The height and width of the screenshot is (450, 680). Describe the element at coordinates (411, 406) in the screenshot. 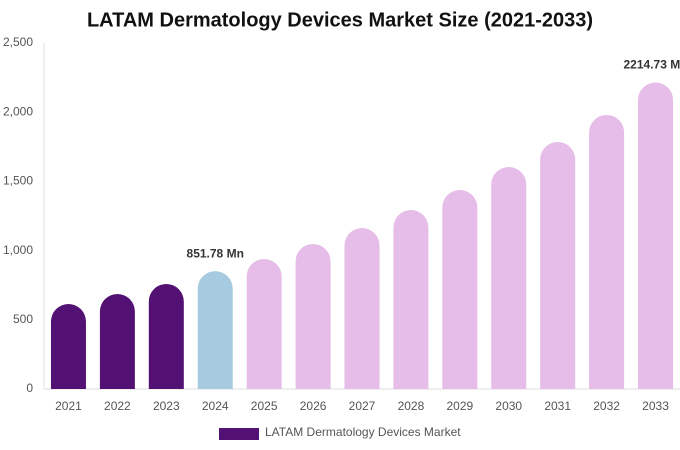

I see `x-tick-label: 2028` at that location.